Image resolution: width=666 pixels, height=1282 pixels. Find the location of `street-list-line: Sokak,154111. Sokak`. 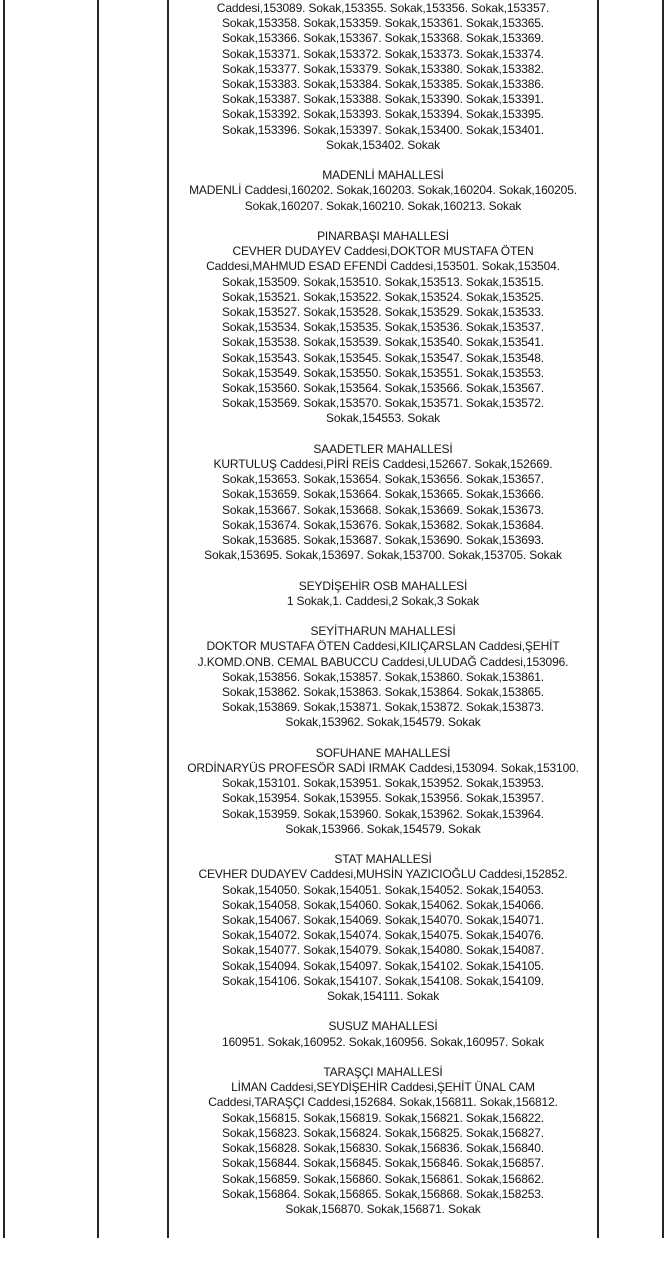

street-list-line: Sokak,154111. Sokak is located at coordinates (383, 996).